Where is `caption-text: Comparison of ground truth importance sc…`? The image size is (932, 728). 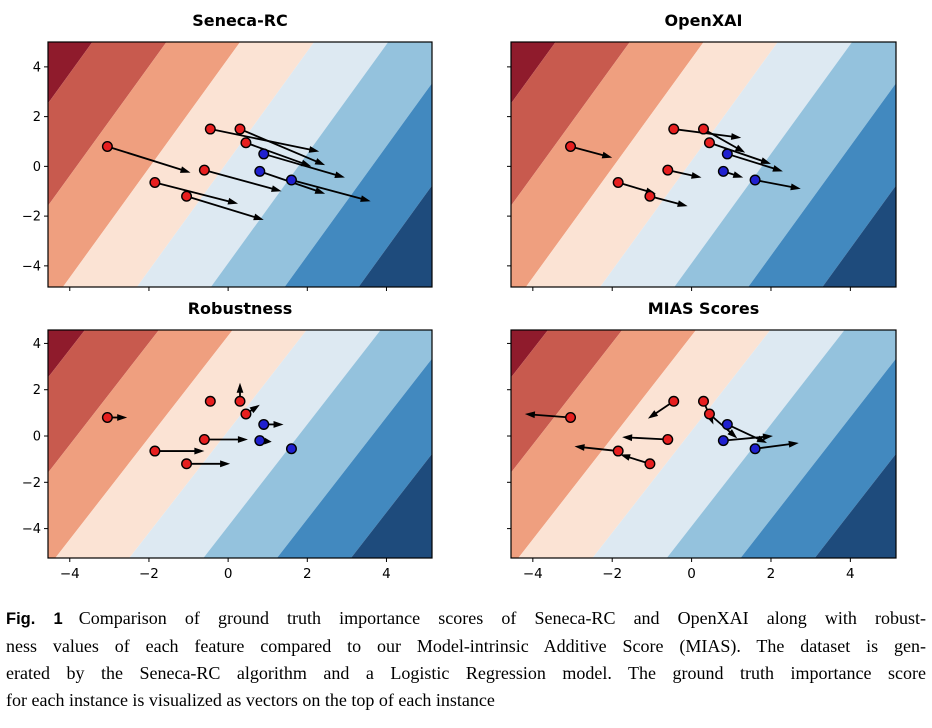
caption-text: Comparison of ground truth importance sc… is located at coordinates (502, 618).